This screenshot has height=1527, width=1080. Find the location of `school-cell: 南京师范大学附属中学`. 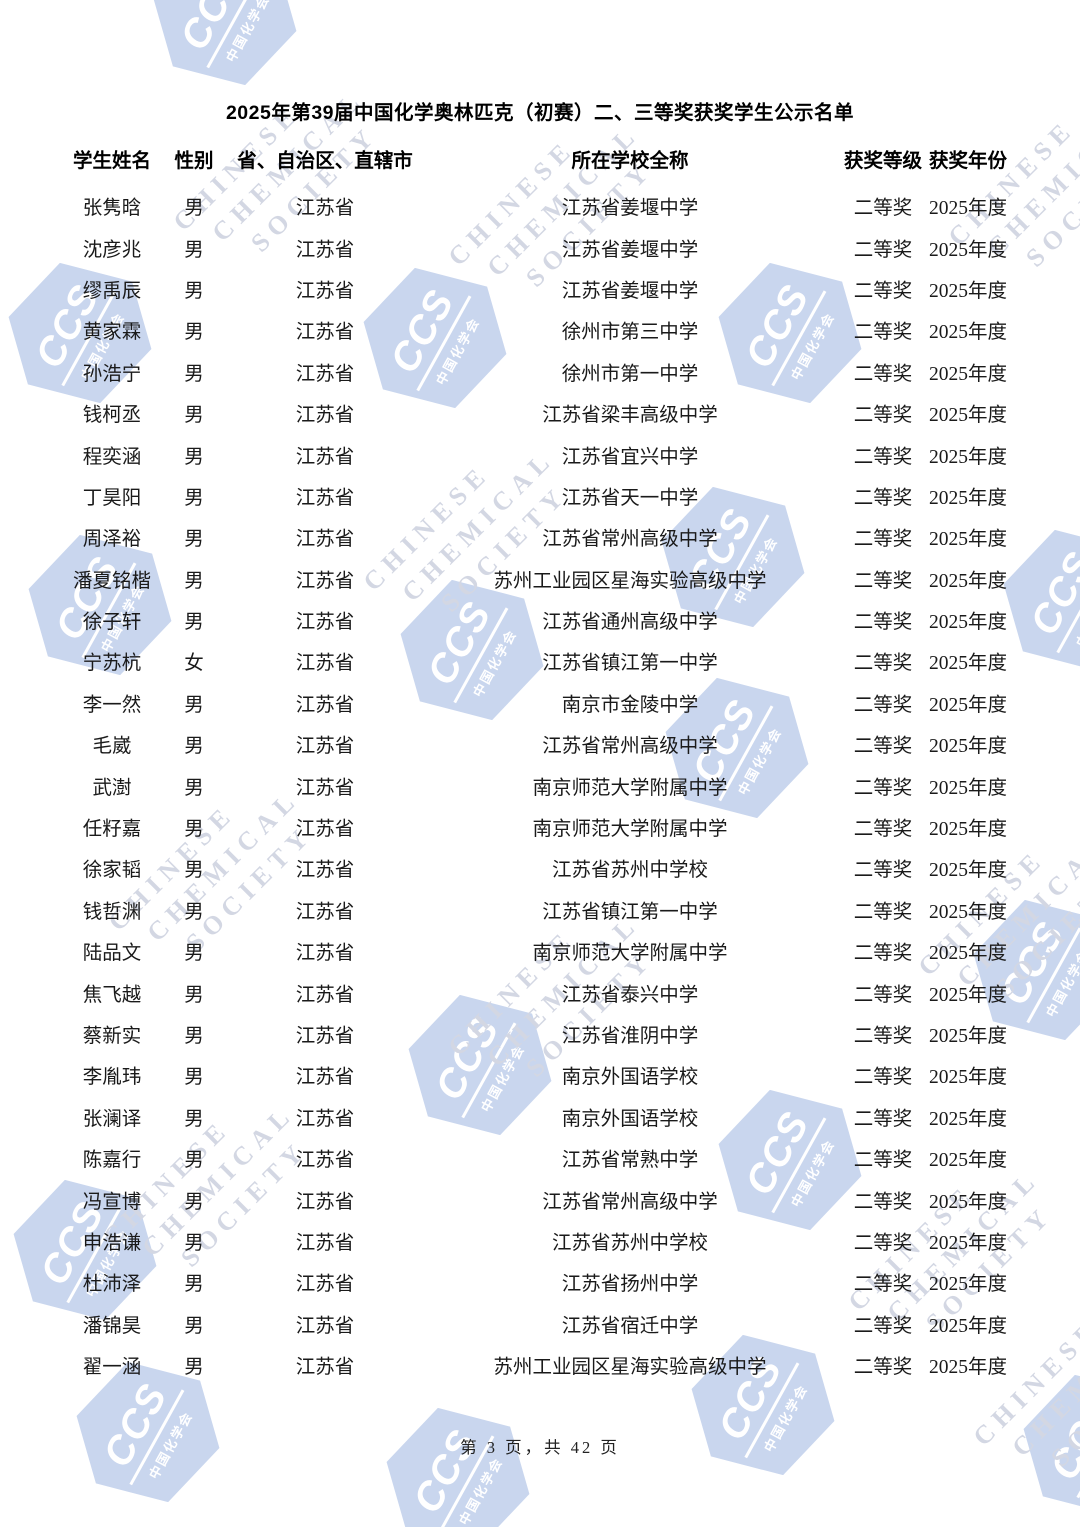

school-cell: 南京师范大学附属中学 is located at coordinates (630, 954).